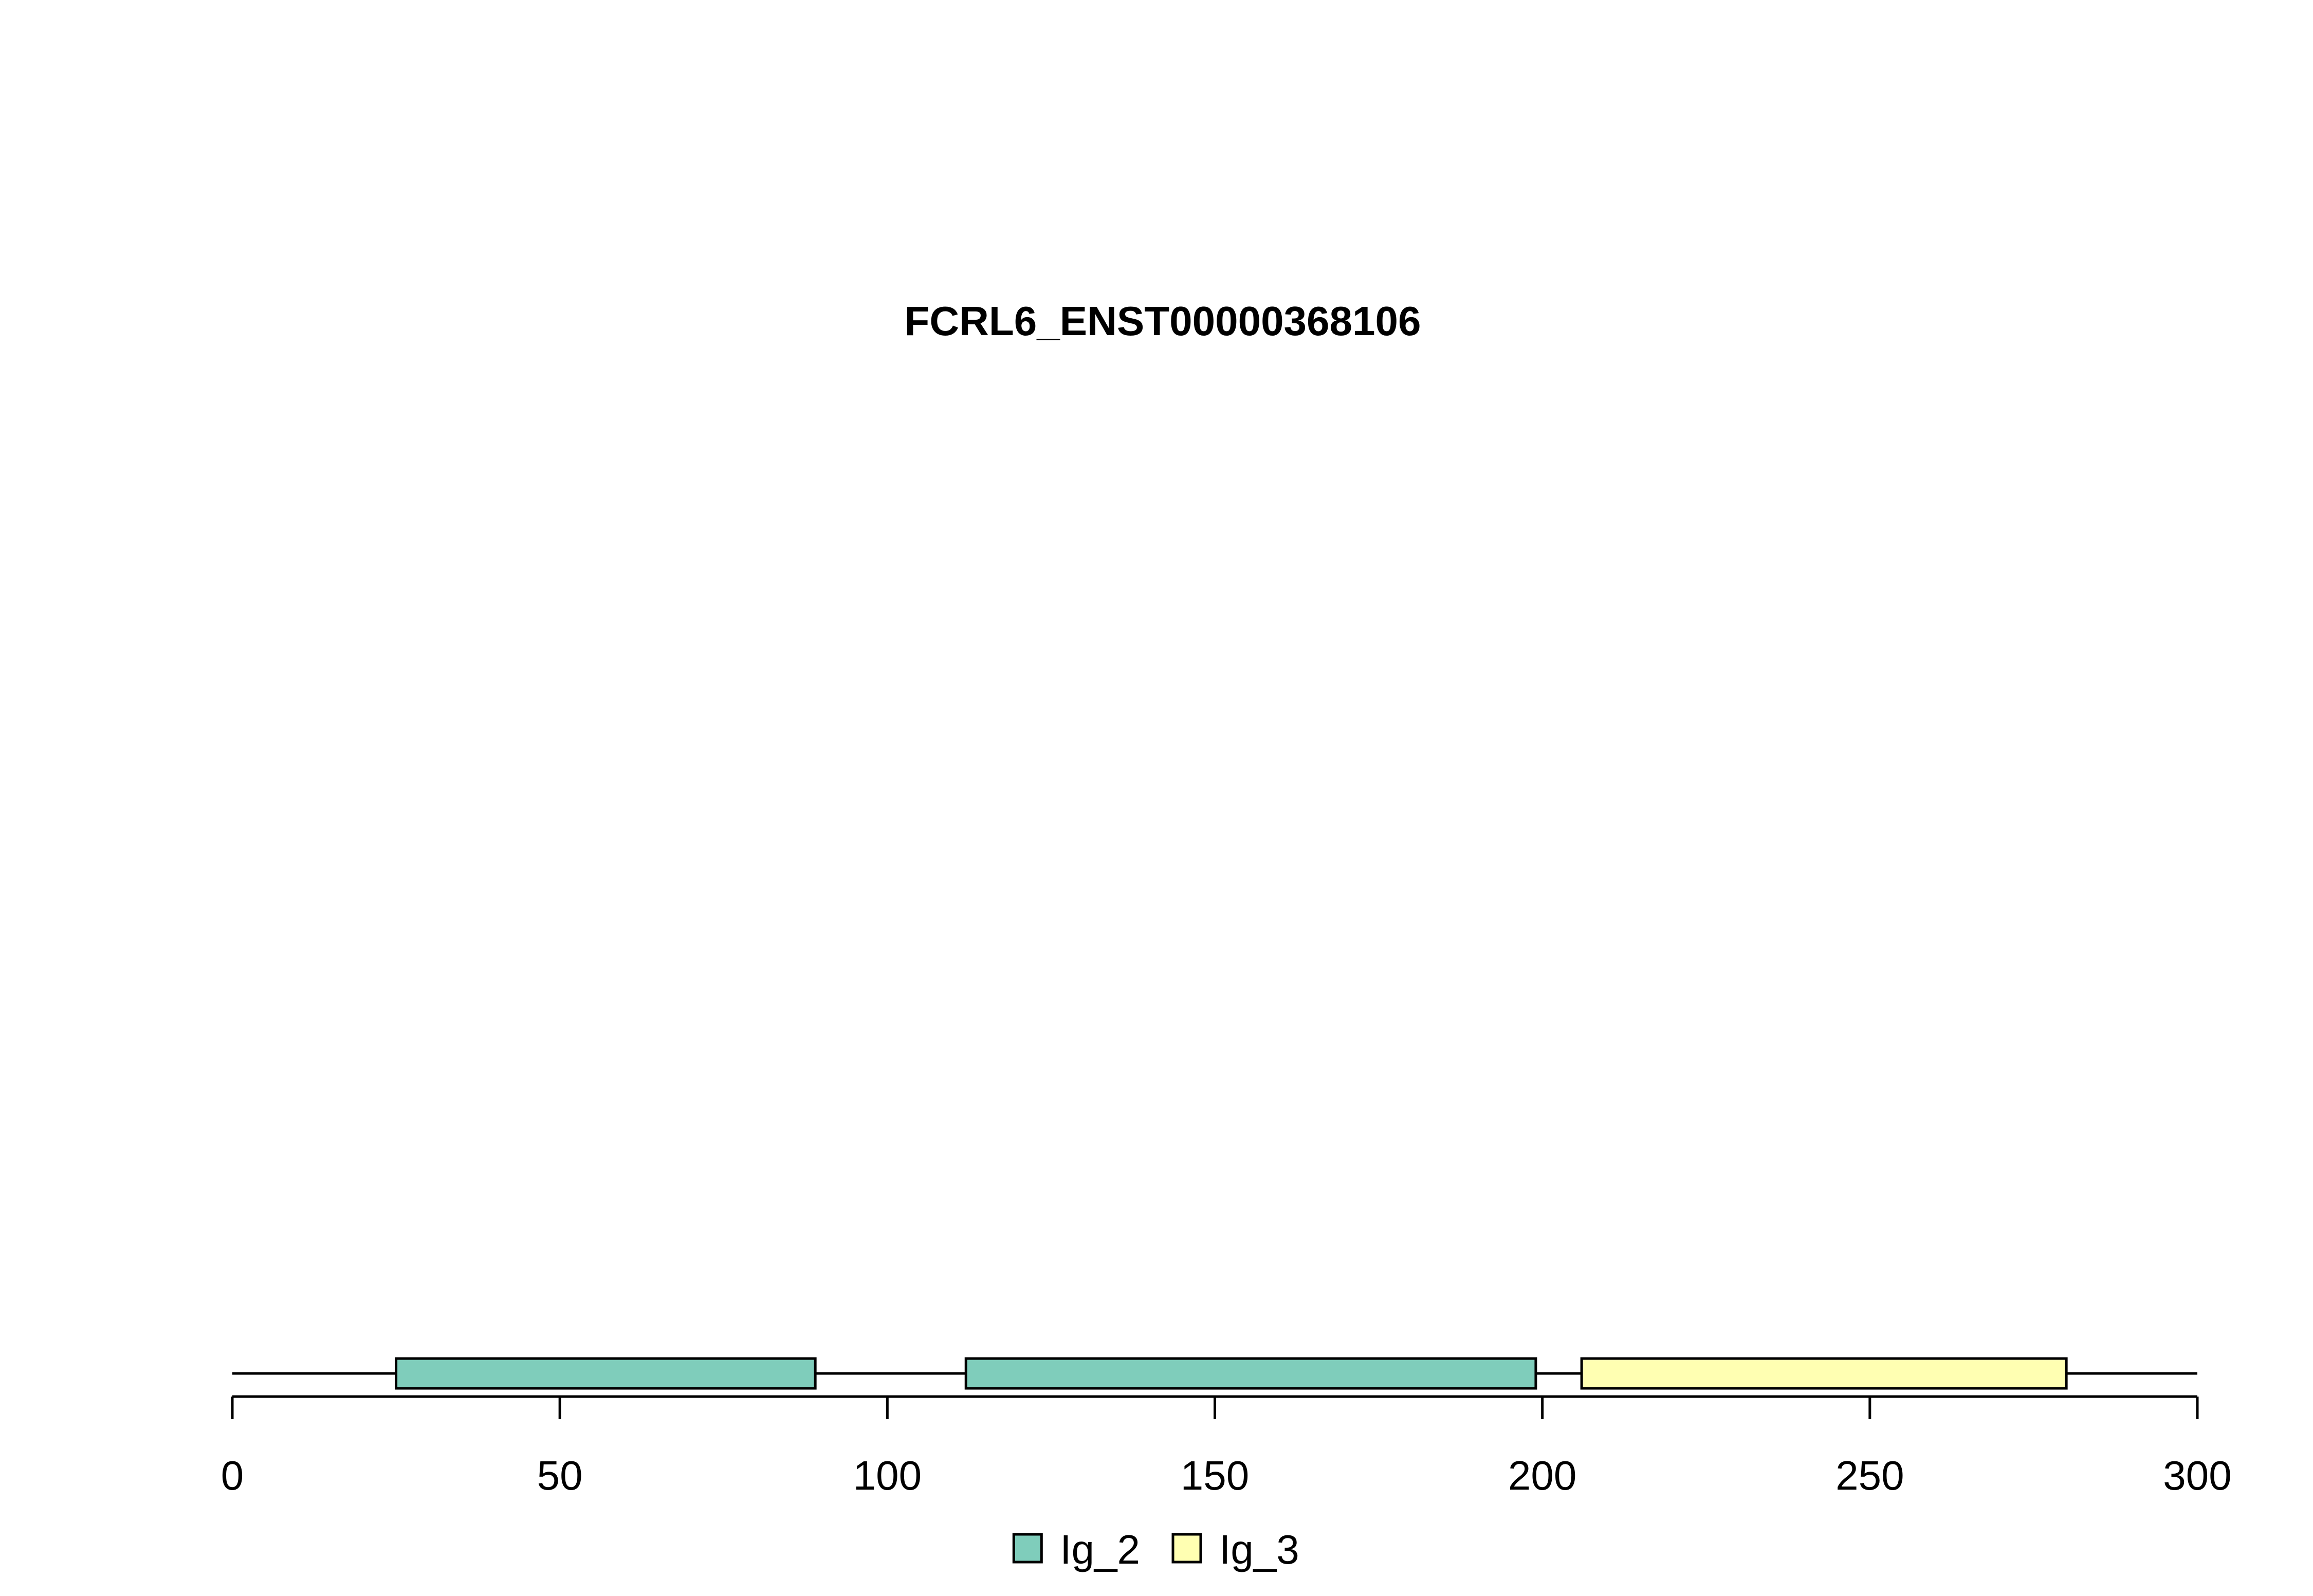  I want to click on x-tick-label-150: 150, so click(1215, 1476).